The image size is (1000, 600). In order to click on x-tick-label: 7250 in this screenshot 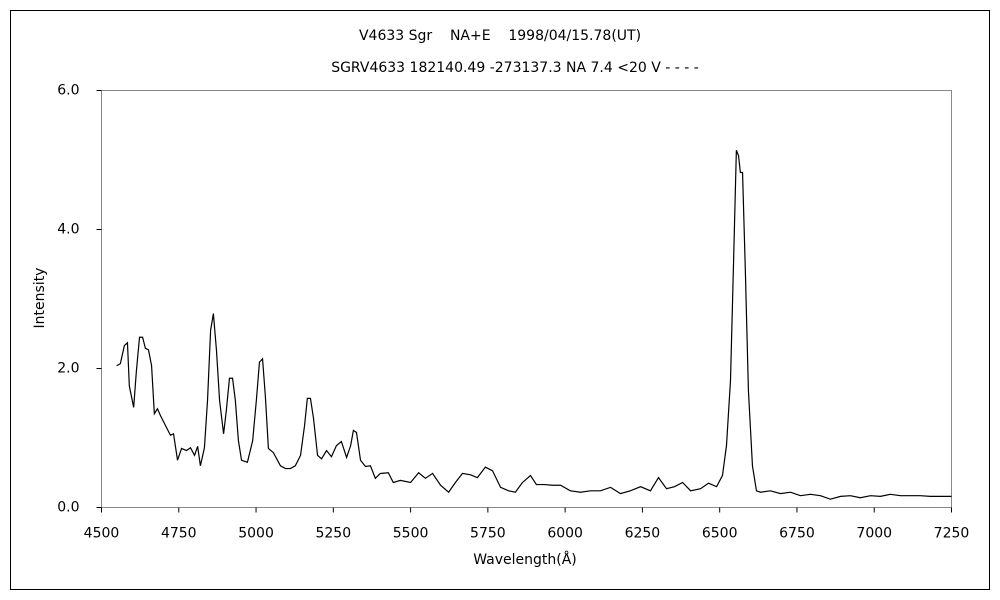, I will do `click(952, 534)`.